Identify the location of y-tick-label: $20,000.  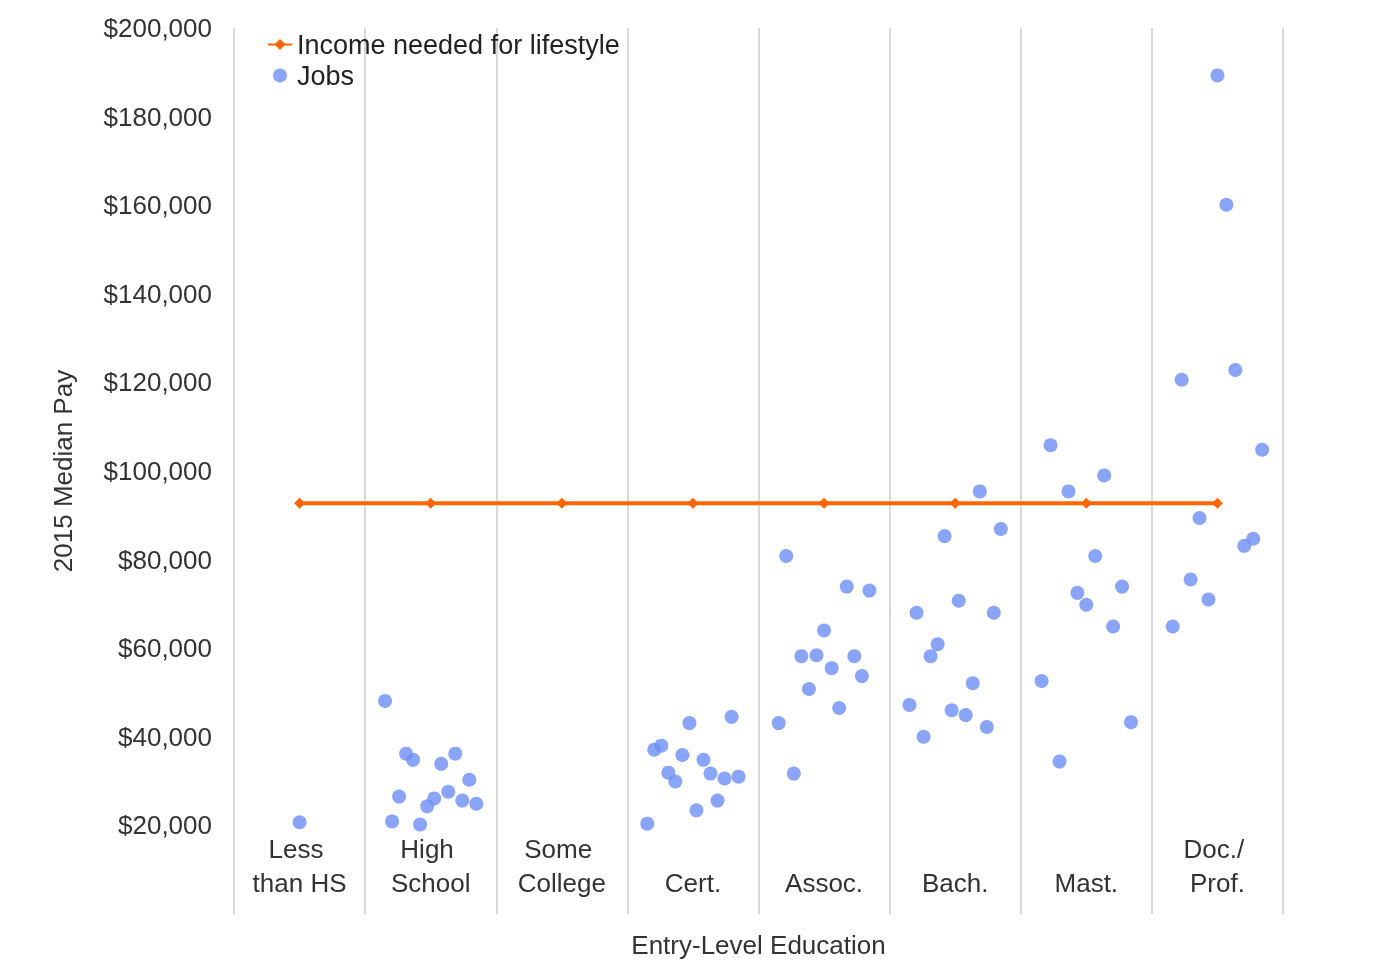
(165, 825).